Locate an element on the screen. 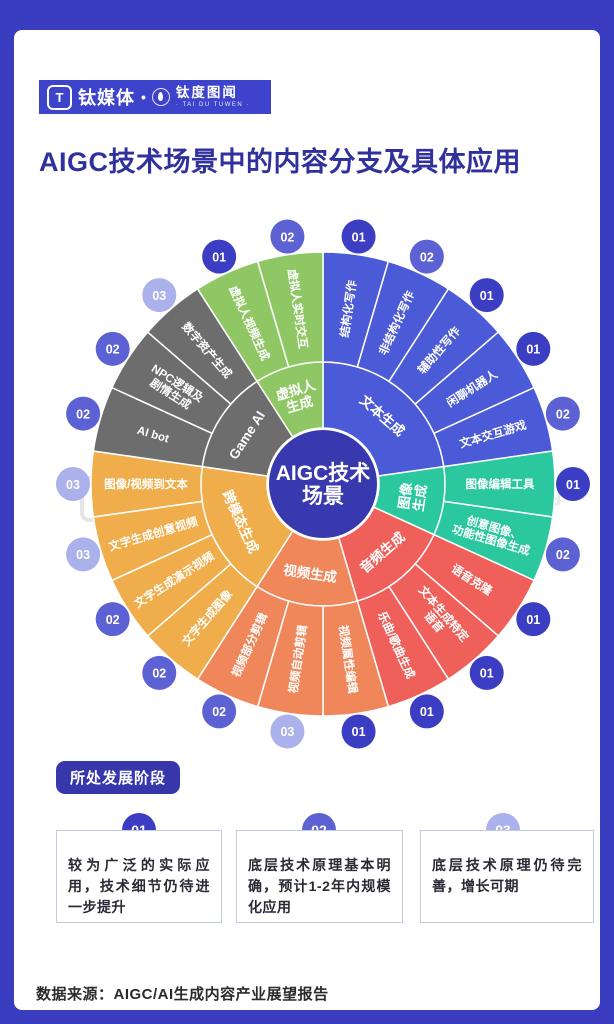 Image resolution: width=614 pixels, height=1024 pixels. brand-bar: T 钛媒体 • 钛度图闻 · TAI DU TUWEN · is located at coordinates (155, 97).